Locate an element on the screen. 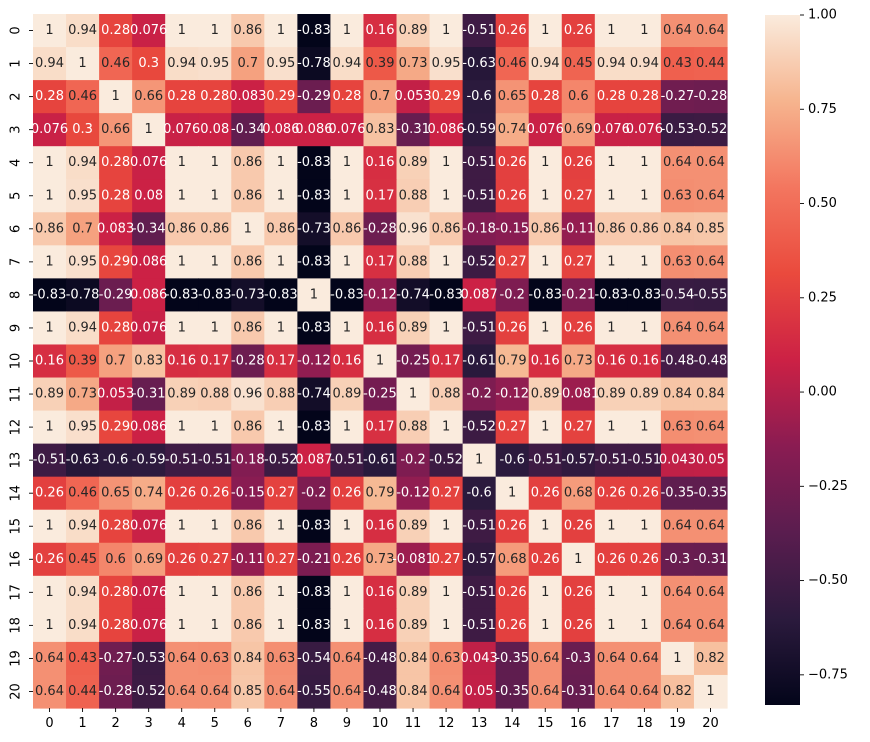 This screenshot has width=870, height=742. cell-label-r14-c20: -0.35 is located at coordinates (711, 493).